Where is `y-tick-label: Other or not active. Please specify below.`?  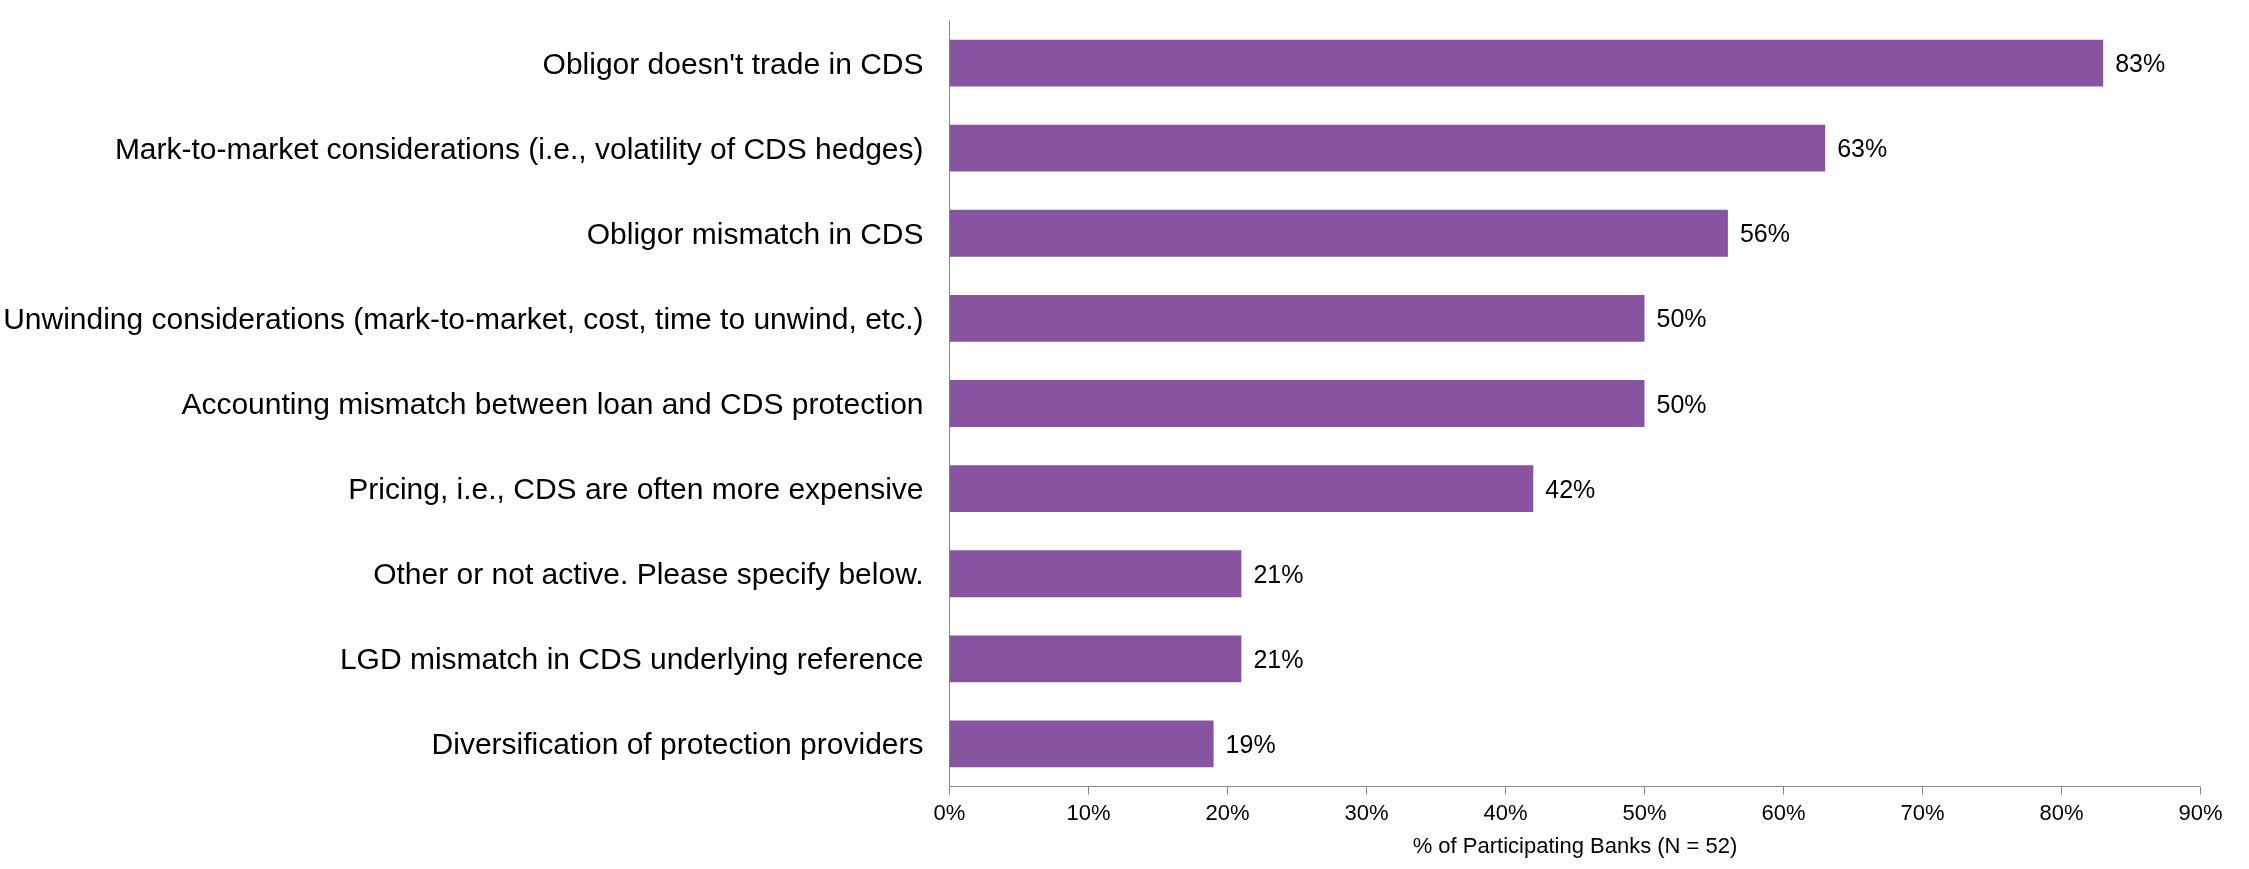 y-tick-label: Other or not active. Please specify below. is located at coordinates (648, 574).